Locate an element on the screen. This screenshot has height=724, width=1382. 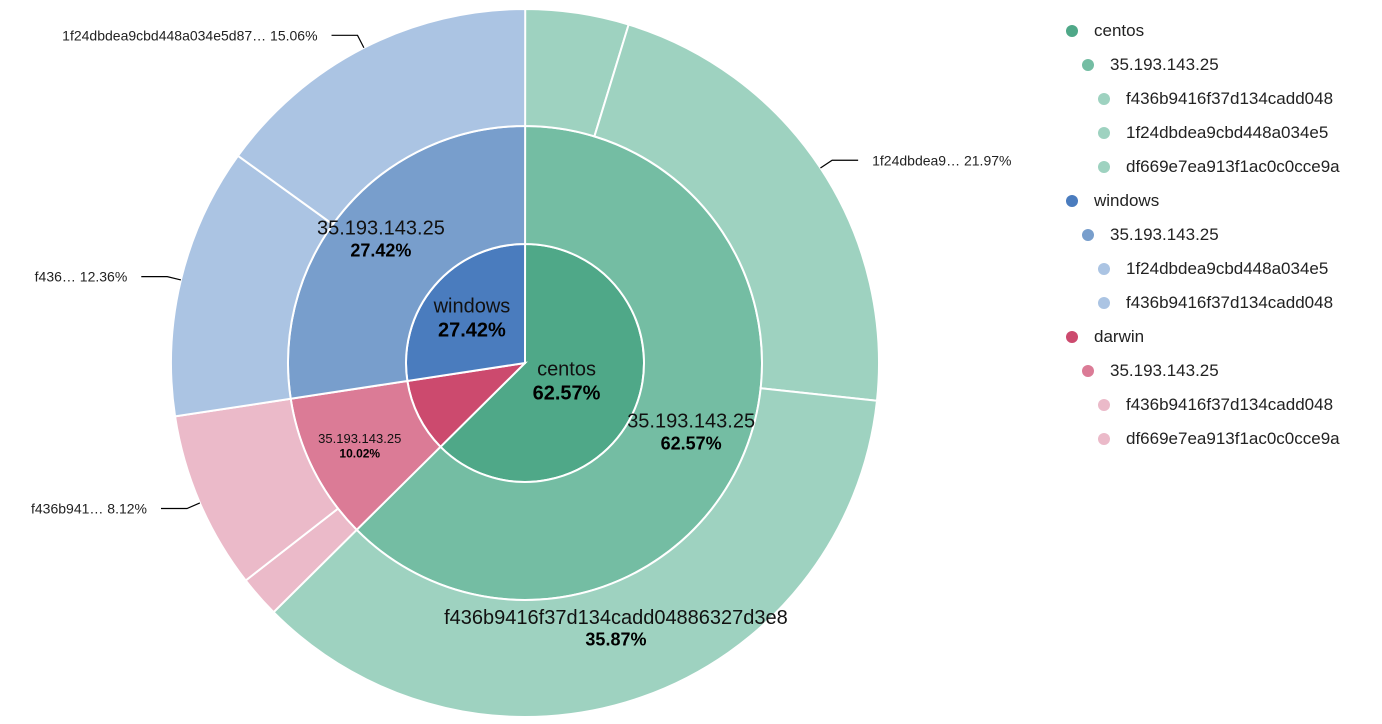
label-centos-leaf-inner-percent: 35.87% is located at coordinates (615, 640).